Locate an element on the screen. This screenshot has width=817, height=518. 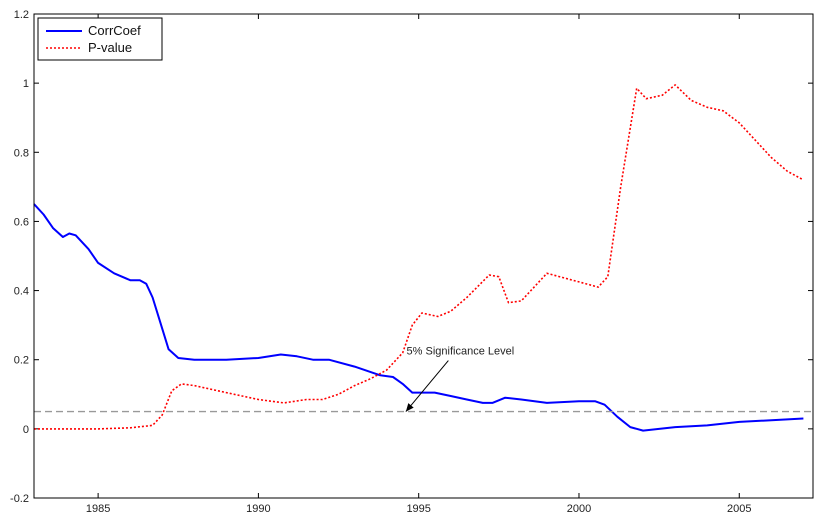
x-tick-label: 2005 is located at coordinates (739, 509).